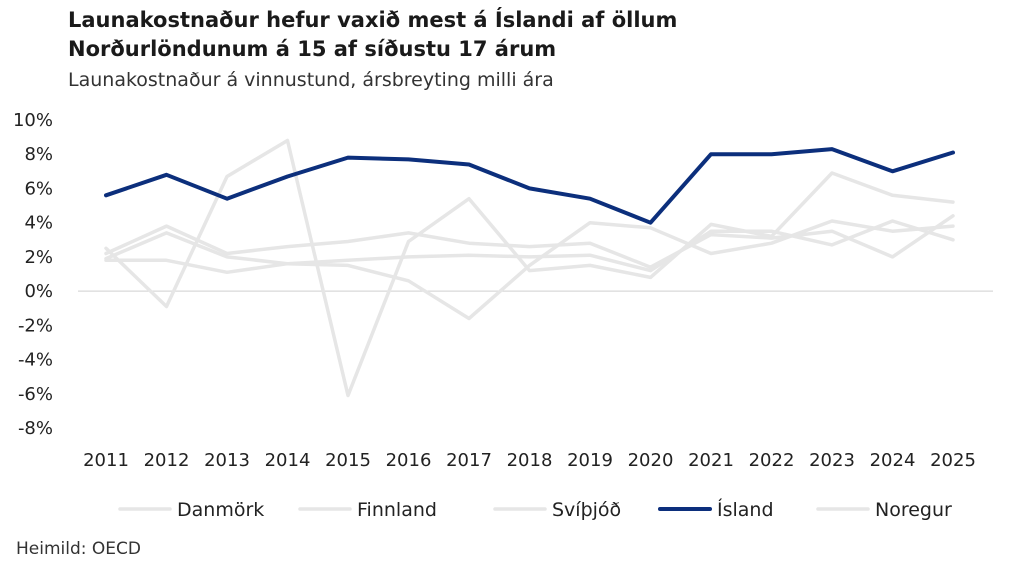 The height and width of the screenshot is (561, 1024). Describe the element at coordinates (288, 460) in the screenshot. I see `x-tick-label: 2014` at that location.